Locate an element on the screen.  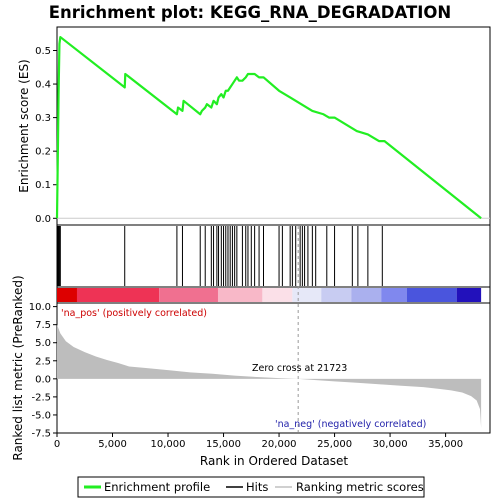
es-tick-label-3: 0.3 is located at coordinates (43, 118).